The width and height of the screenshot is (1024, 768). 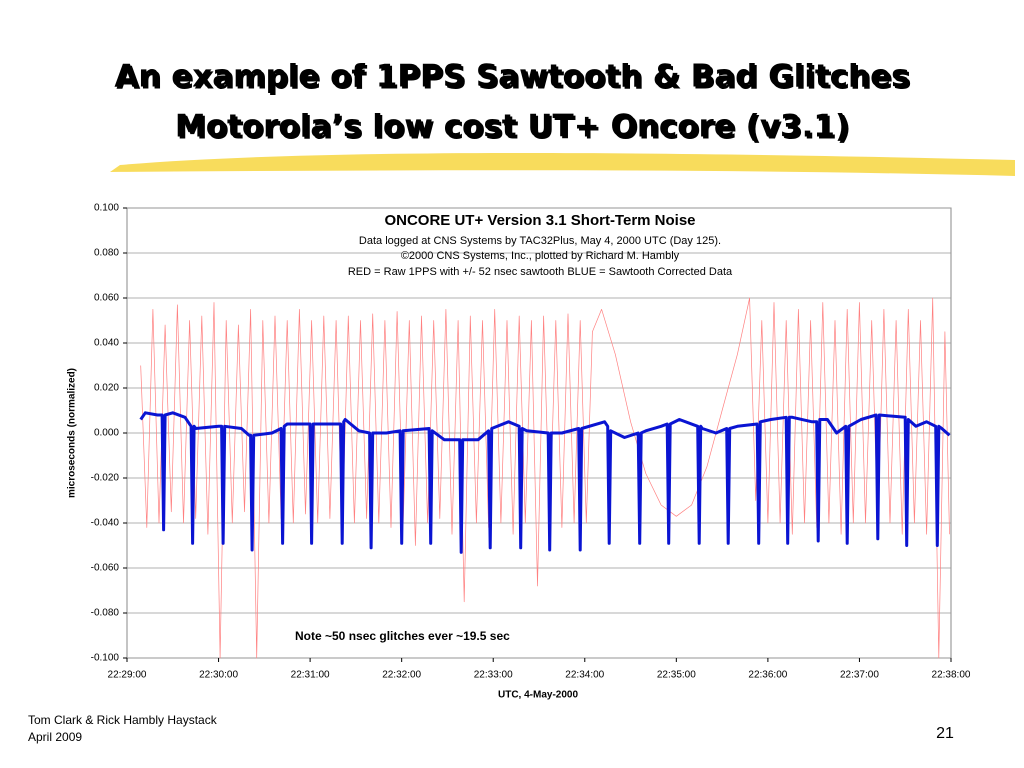 I want to click on x-tick-label: 22:38:00, so click(x=951, y=675).